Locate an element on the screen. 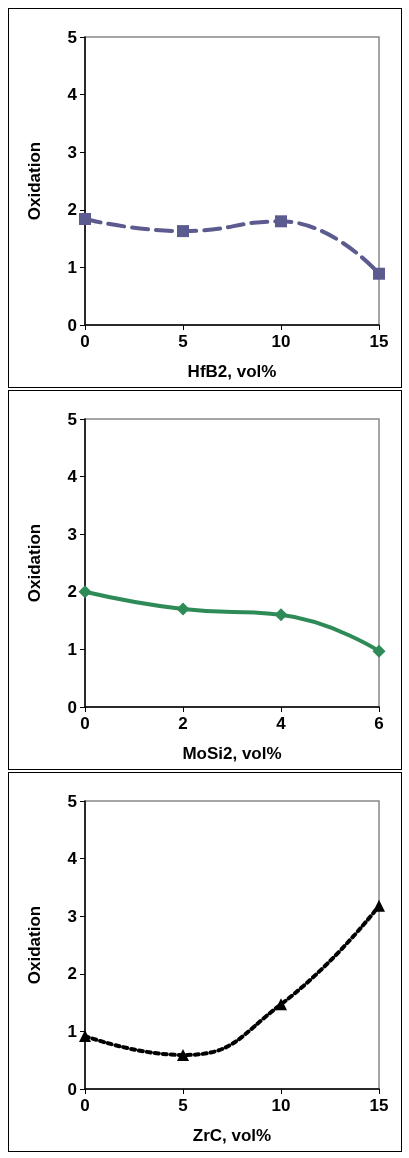 This screenshot has width=409, height=1158. x-axis-title: MoSi2, vol% is located at coordinates (232, 753).